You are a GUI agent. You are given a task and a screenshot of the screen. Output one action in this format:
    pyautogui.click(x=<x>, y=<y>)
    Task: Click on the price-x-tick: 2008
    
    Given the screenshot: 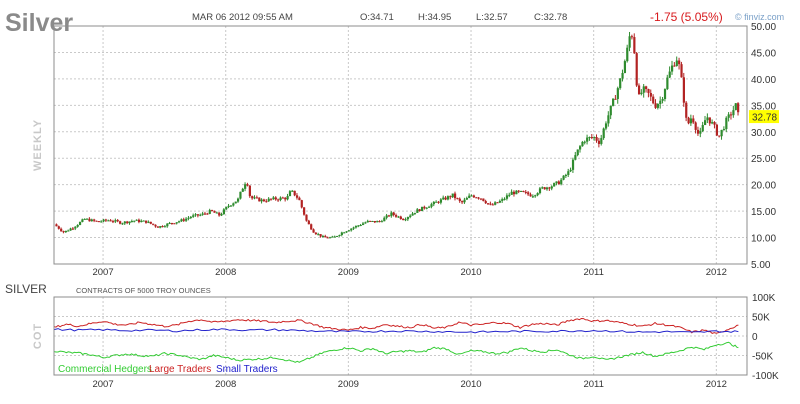 What is the action you would take?
    pyautogui.click(x=225, y=272)
    